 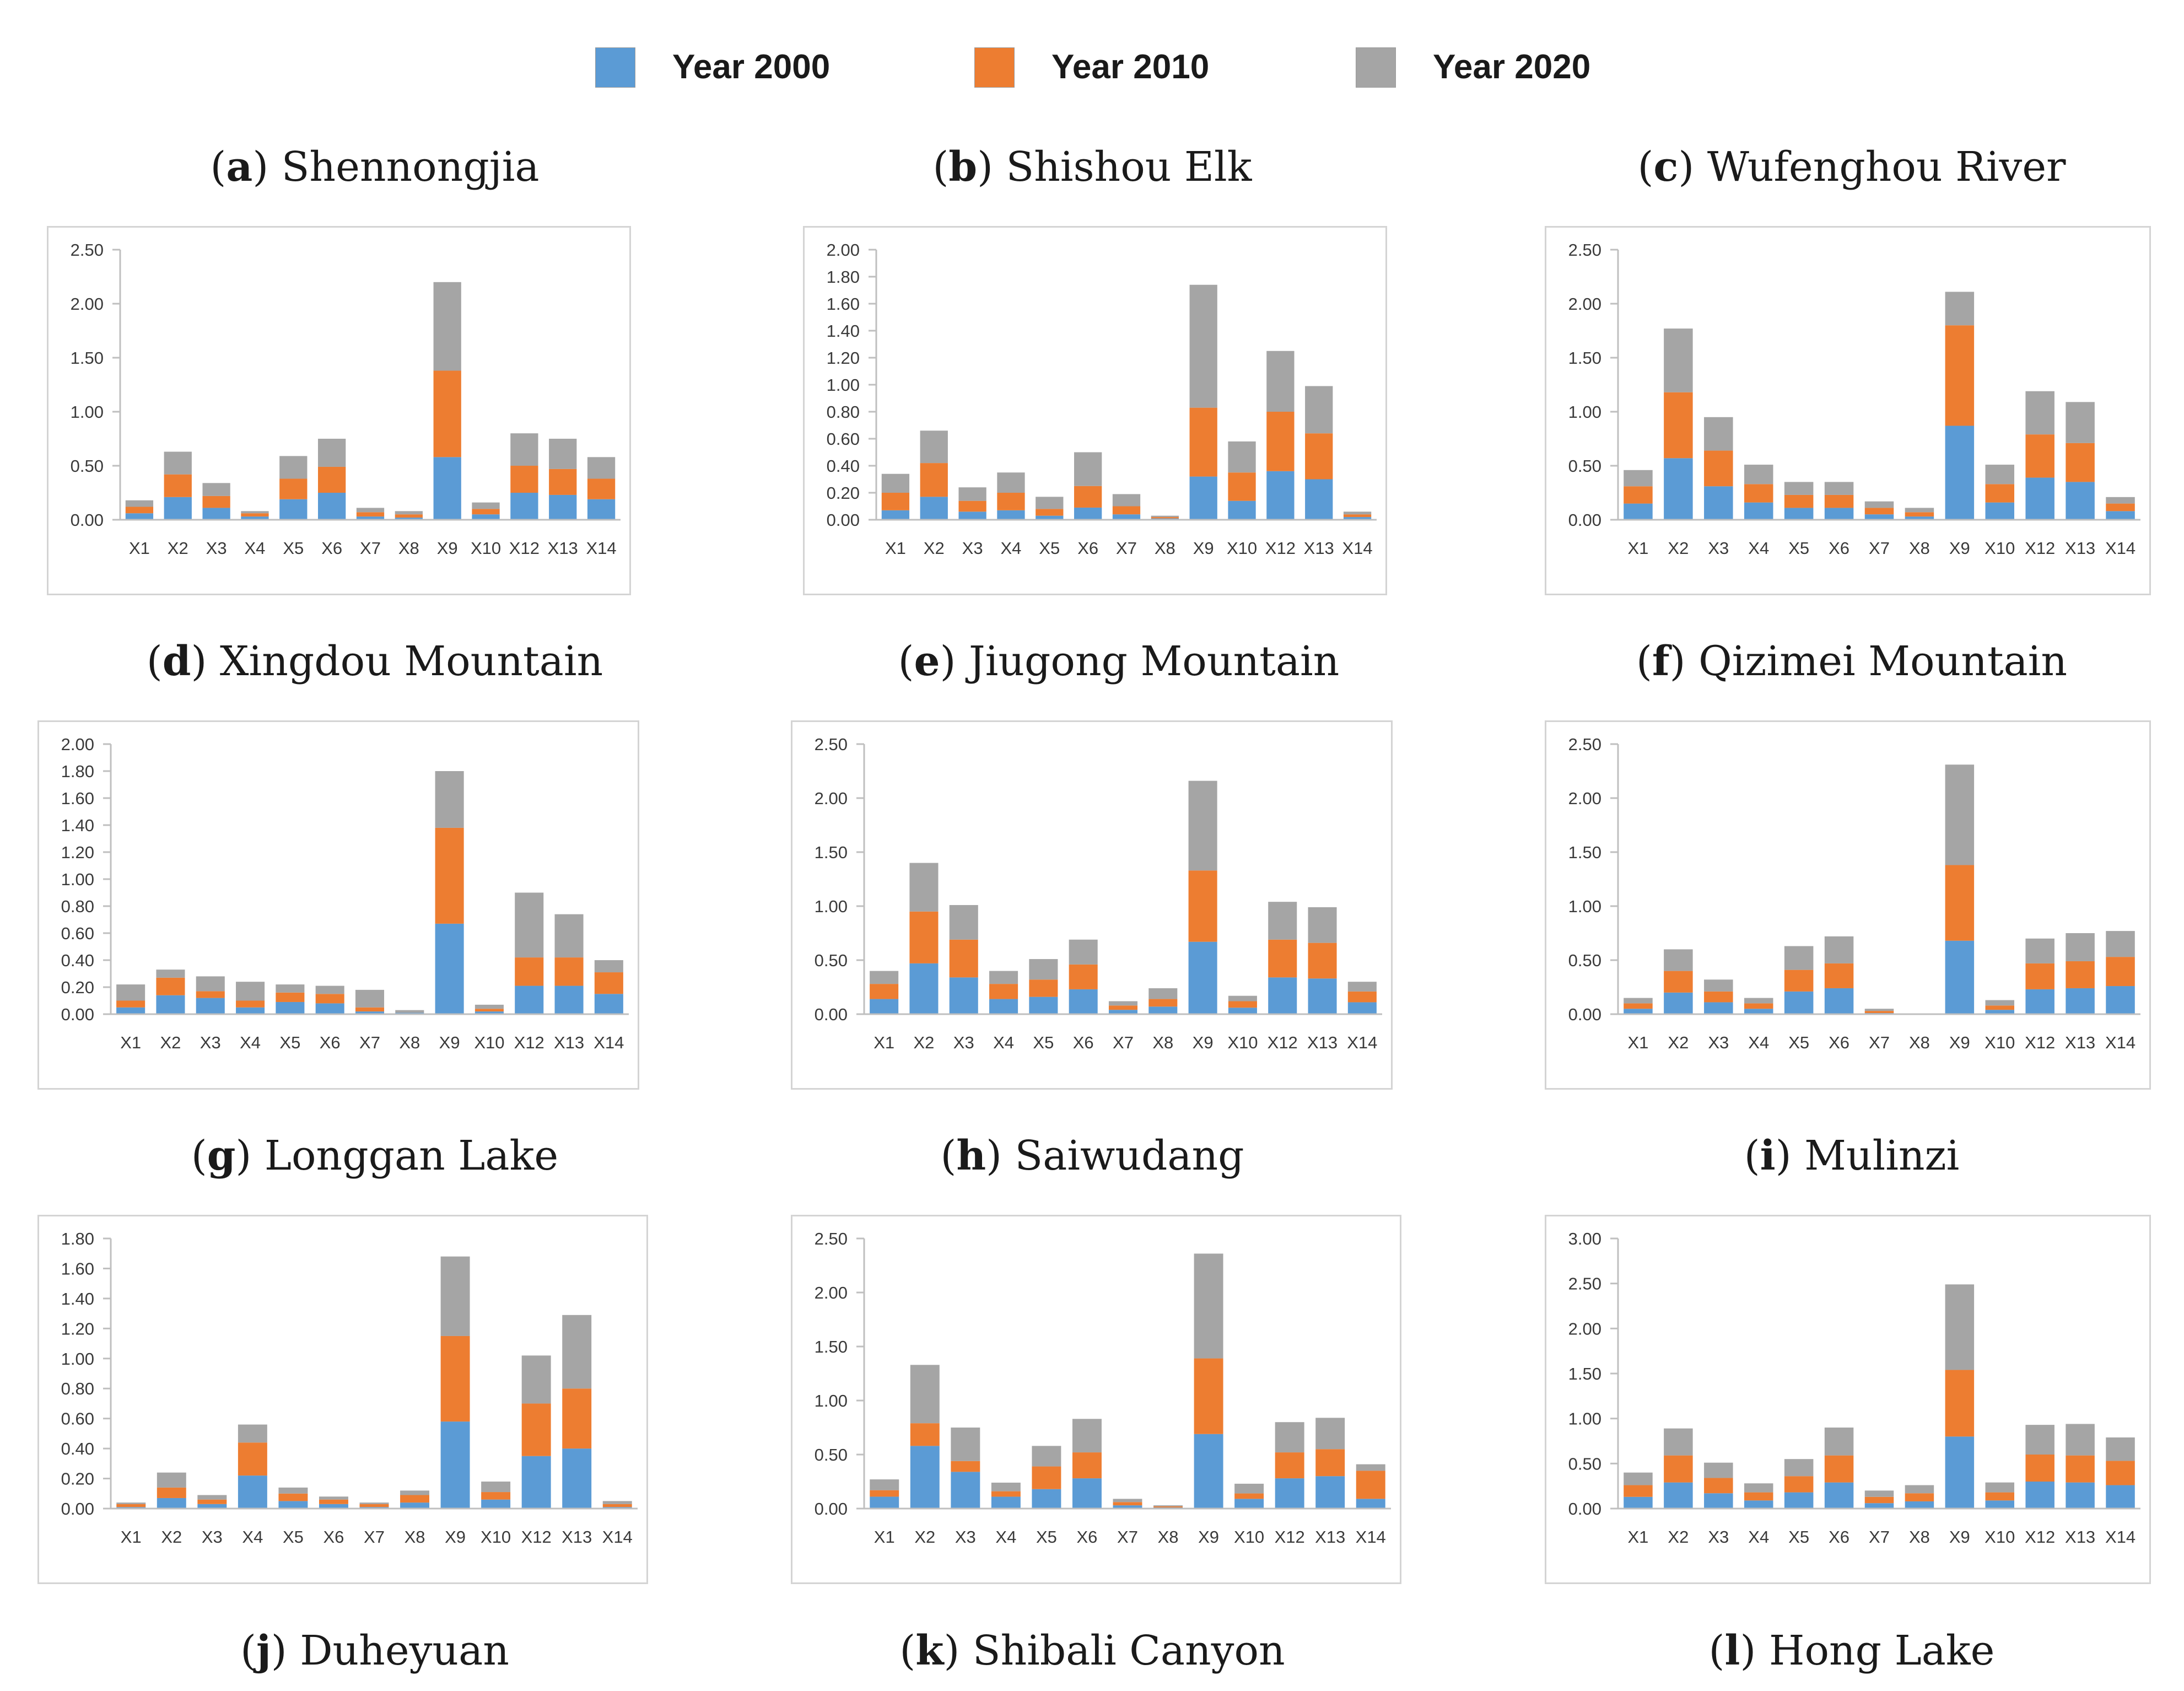 What do you see at coordinates (1920, 1505) in the screenshot?
I see `bar-x8-year-2000` at bounding box center [1920, 1505].